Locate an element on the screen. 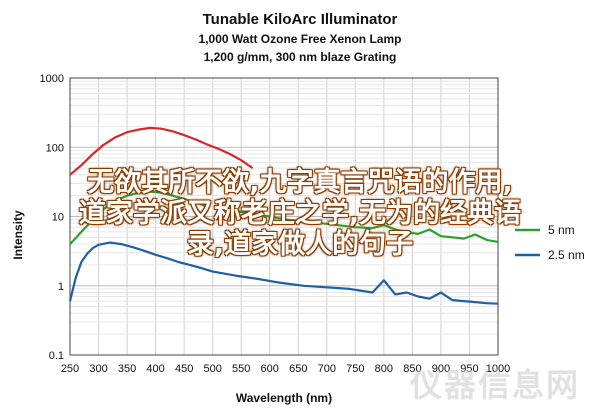 The image size is (600, 416). x-tick-label: 950 is located at coordinates (469, 369).